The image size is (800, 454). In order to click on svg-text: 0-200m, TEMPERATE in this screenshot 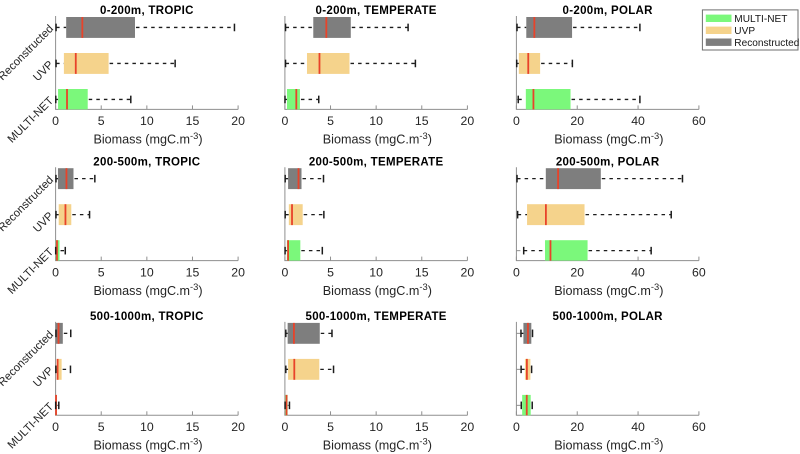, I will do `click(376, 11)`.